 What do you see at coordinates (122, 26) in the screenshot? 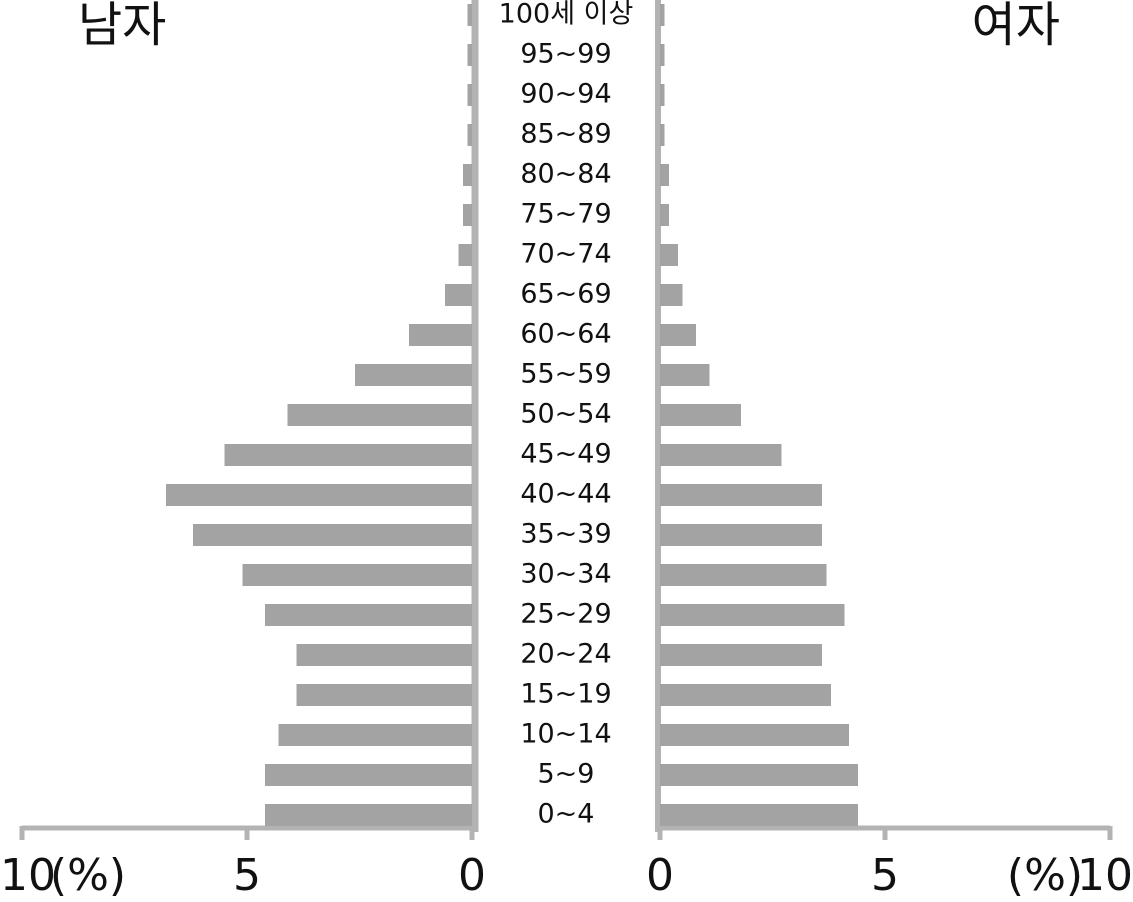
I see `legend-male: 남자` at bounding box center [122, 26].